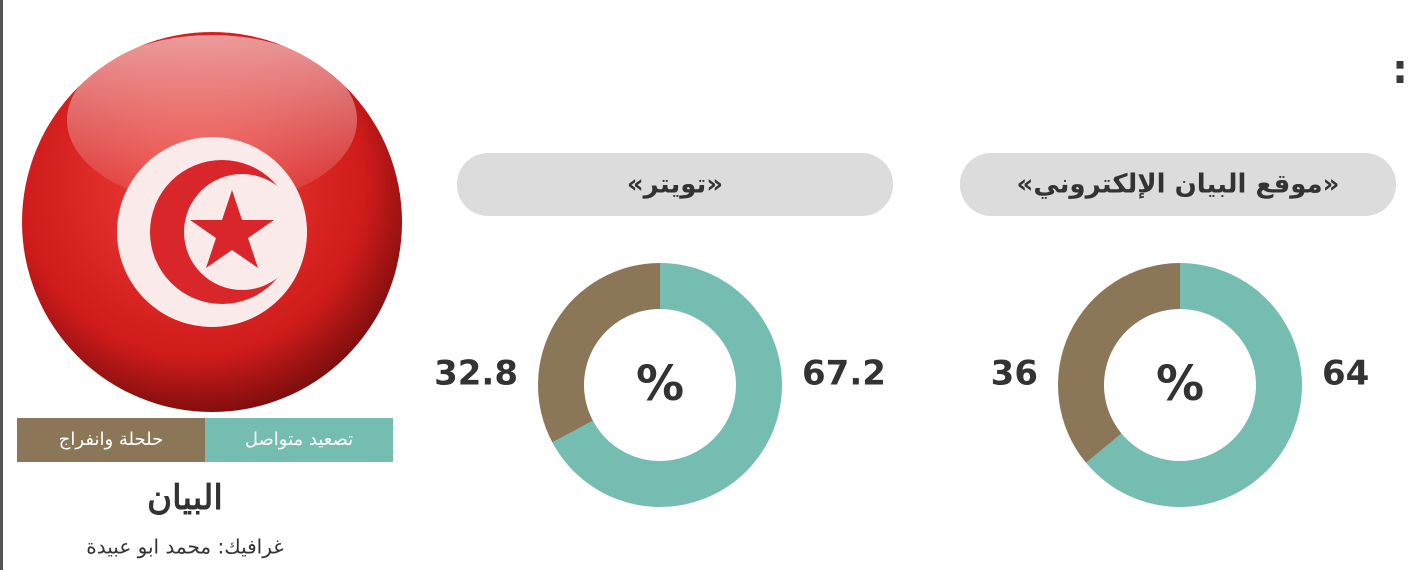 The image size is (1408, 570). What do you see at coordinates (844, 374) in the screenshot?
I see `value-label: 67.2` at bounding box center [844, 374].